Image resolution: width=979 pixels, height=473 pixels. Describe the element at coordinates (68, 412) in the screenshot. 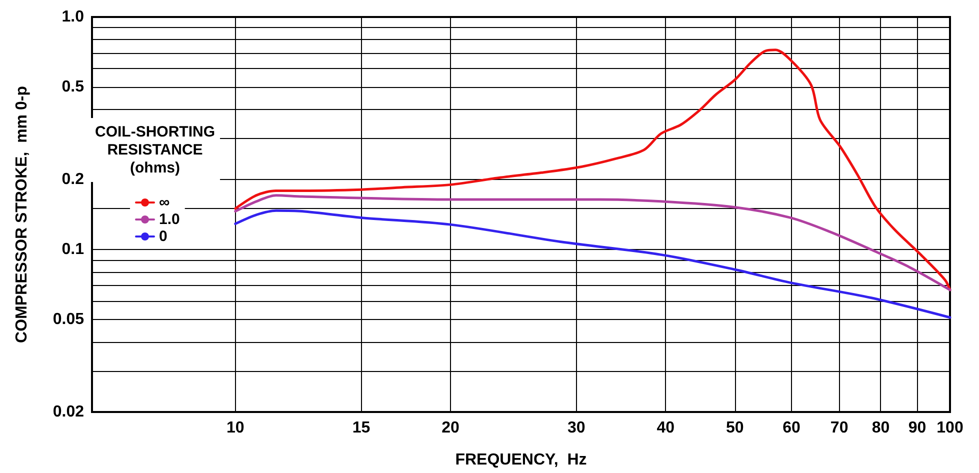

I see `y-tick-label: 0.02` at that location.